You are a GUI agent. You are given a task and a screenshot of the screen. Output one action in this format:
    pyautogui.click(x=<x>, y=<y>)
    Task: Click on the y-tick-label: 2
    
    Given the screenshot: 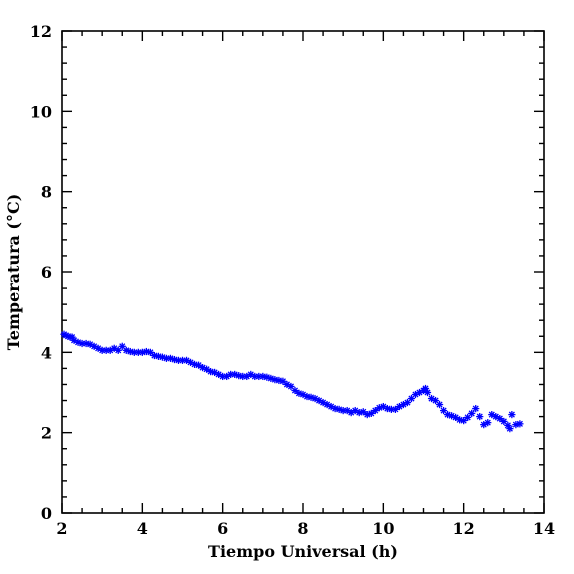 What is the action you would take?
    pyautogui.click(x=46, y=433)
    